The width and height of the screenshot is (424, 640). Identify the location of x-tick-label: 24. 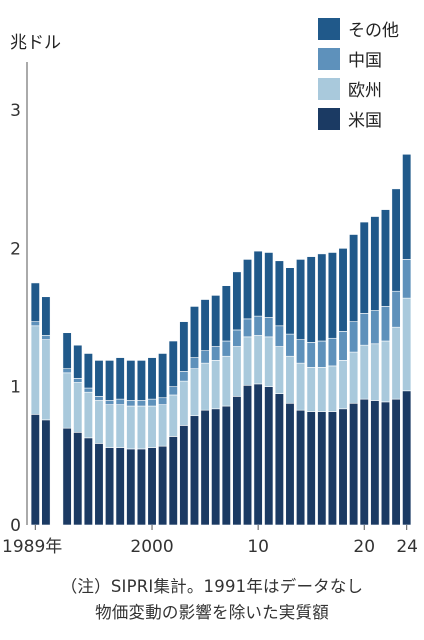
(407, 547).